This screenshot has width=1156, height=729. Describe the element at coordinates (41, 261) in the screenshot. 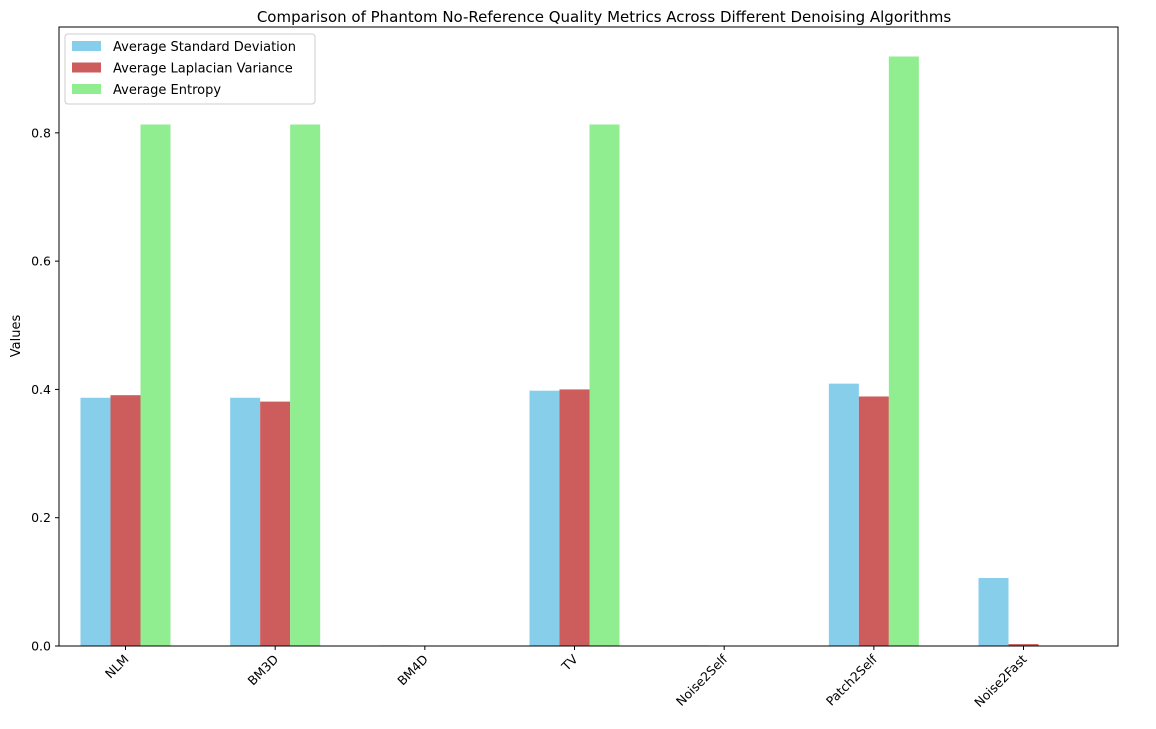

I see `y-tick-label: 0.6` at that location.